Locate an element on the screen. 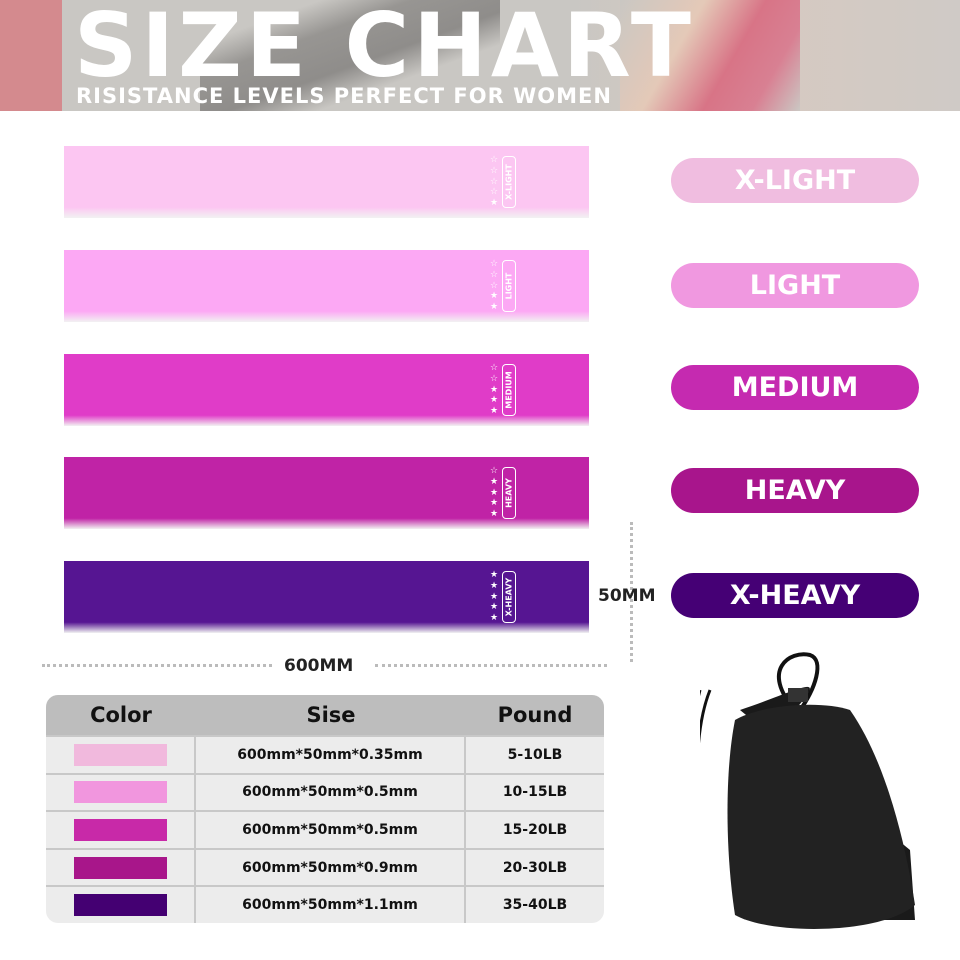 The image size is (960, 960). header-color: Color is located at coordinates (121, 715).